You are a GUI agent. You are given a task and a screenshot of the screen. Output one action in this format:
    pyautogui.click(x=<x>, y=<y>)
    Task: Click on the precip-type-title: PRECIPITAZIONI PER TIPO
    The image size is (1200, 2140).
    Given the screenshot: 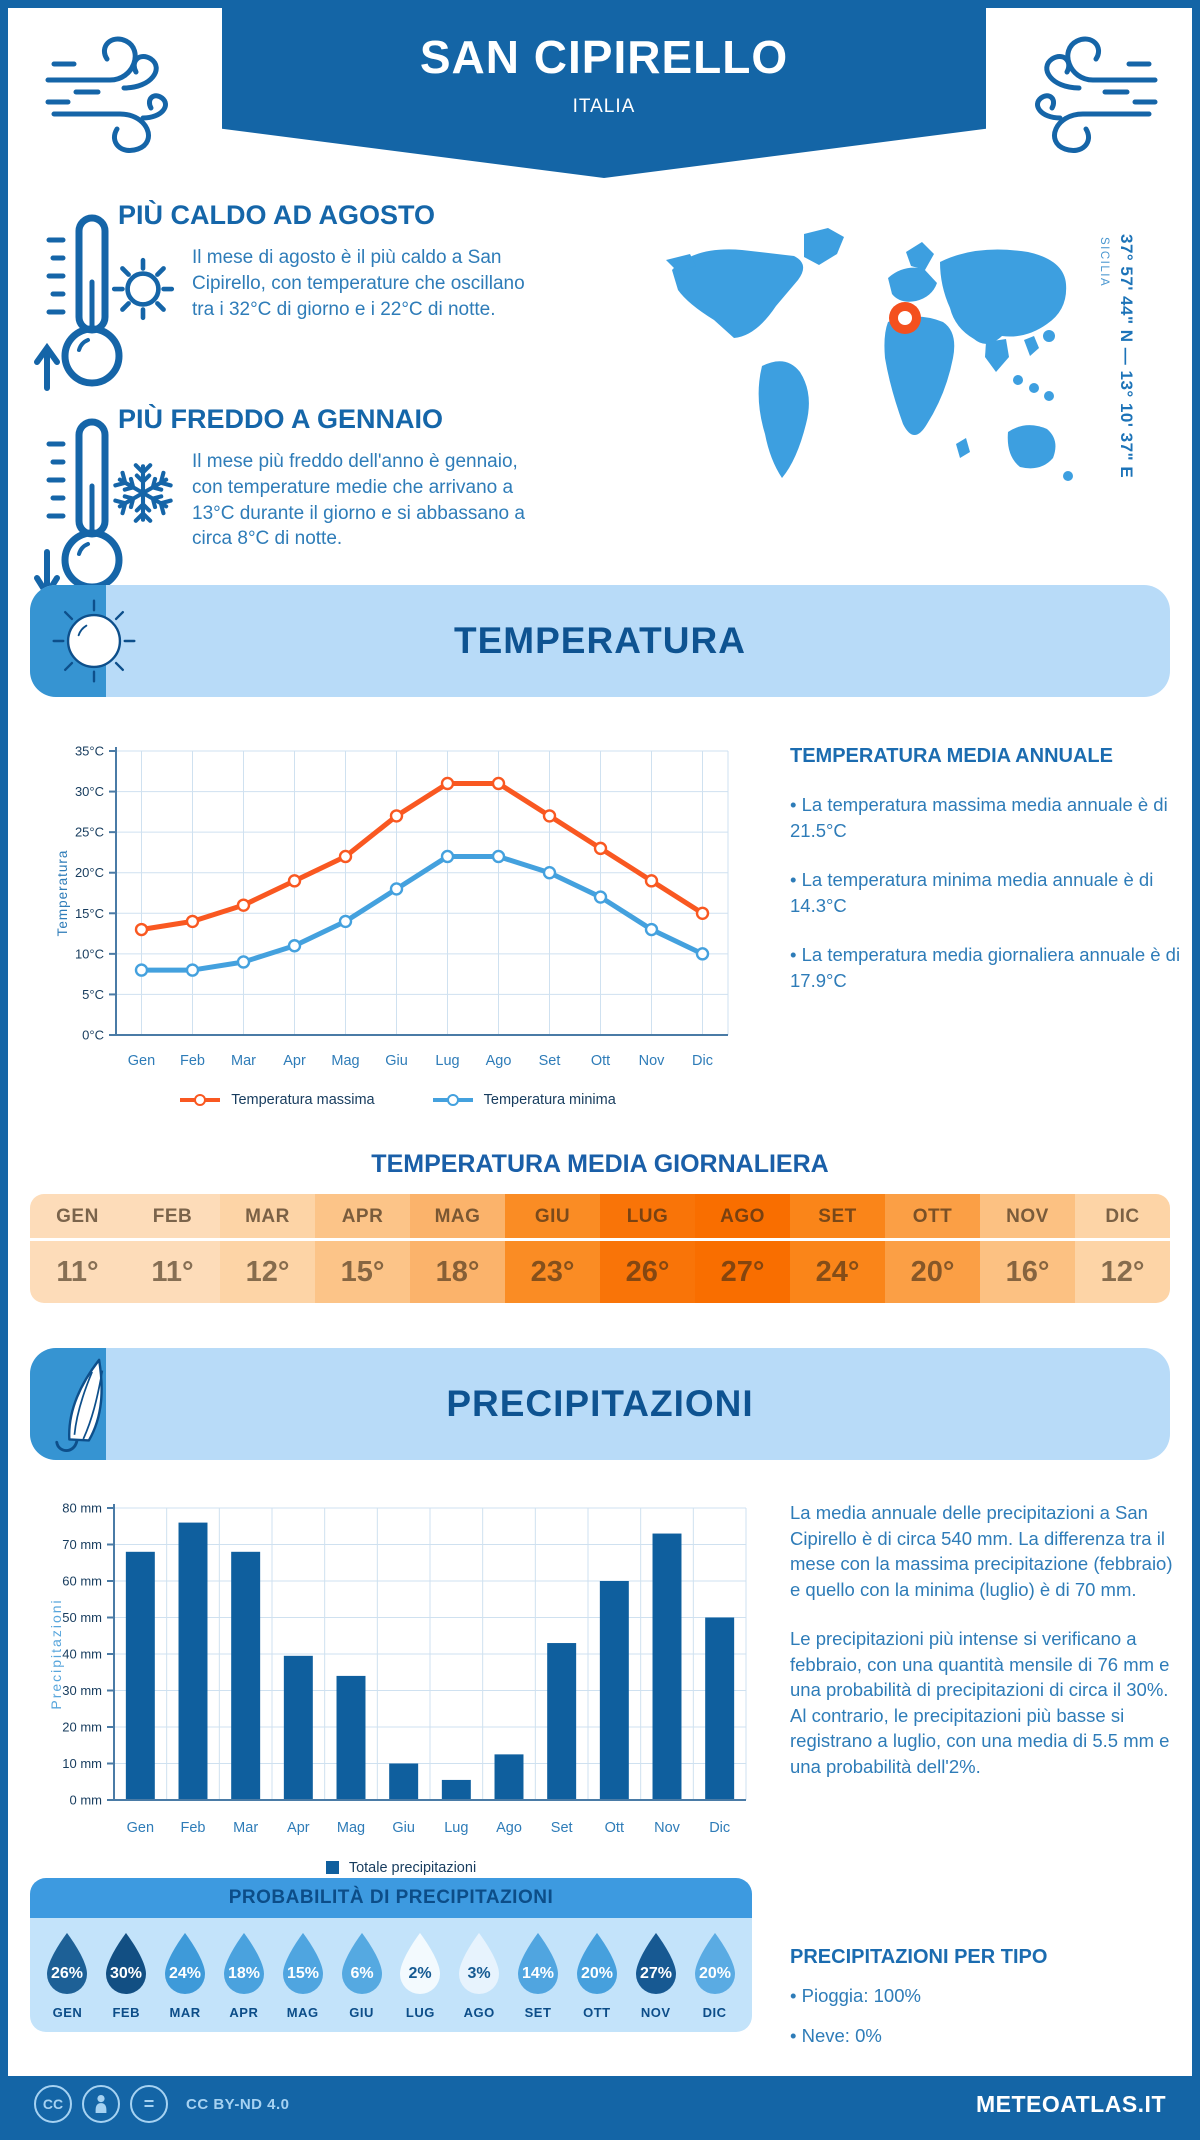 What is the action you would take?
    pyautogui.click(x=919, y=1957)
    